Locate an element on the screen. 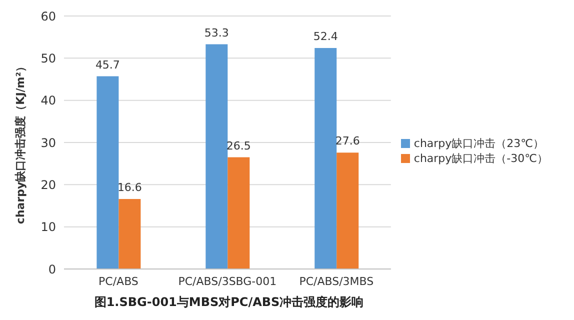 The width and height of the screenshot is (574, 320). legend-label: charpy缺口冲击（-30℃） is located at coordinates (481, 158).